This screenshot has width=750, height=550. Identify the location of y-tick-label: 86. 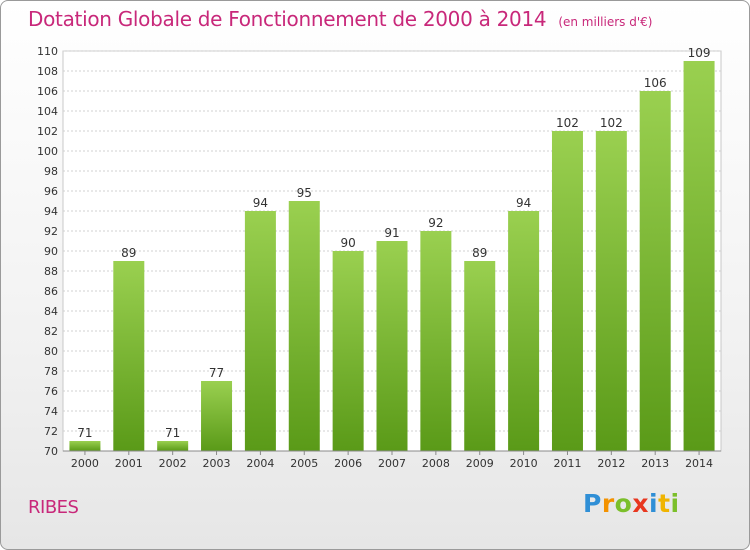
(51, 291).